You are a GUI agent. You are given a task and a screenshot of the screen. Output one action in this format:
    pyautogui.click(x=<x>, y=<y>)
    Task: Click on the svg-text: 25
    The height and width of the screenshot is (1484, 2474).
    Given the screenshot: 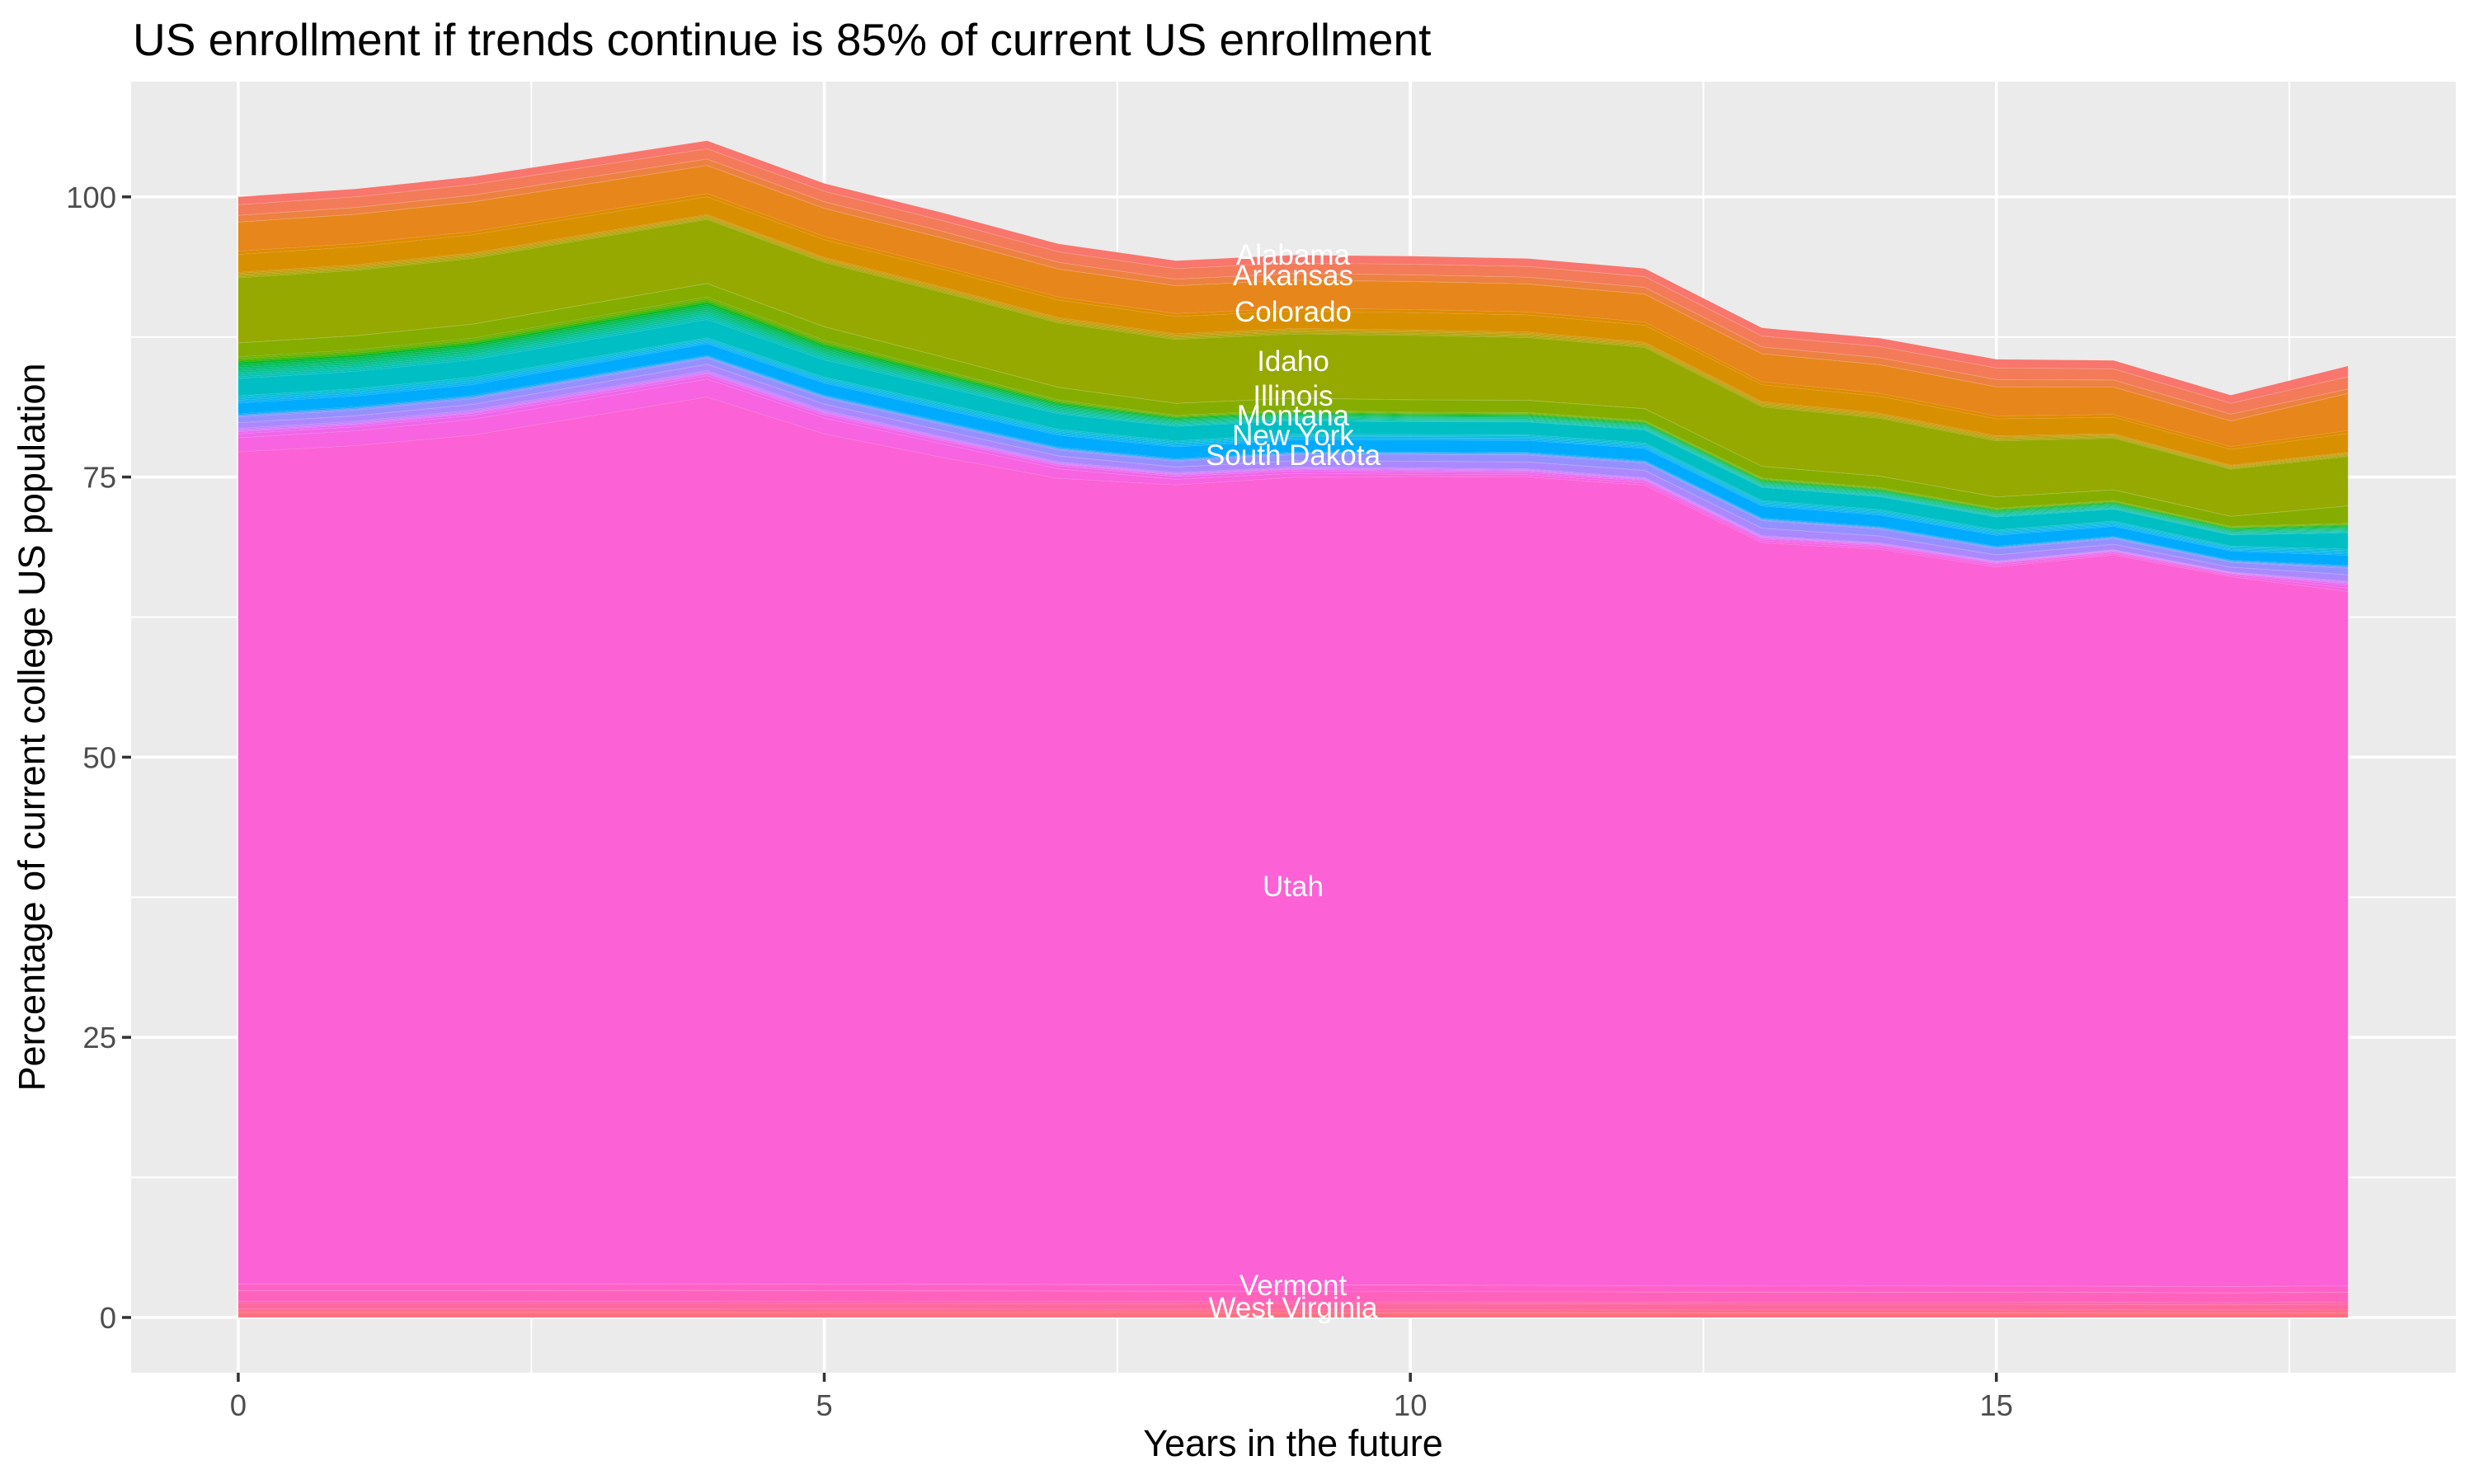 What is the action you would take?
    pyautogui.click(x=99, y=1037)
    